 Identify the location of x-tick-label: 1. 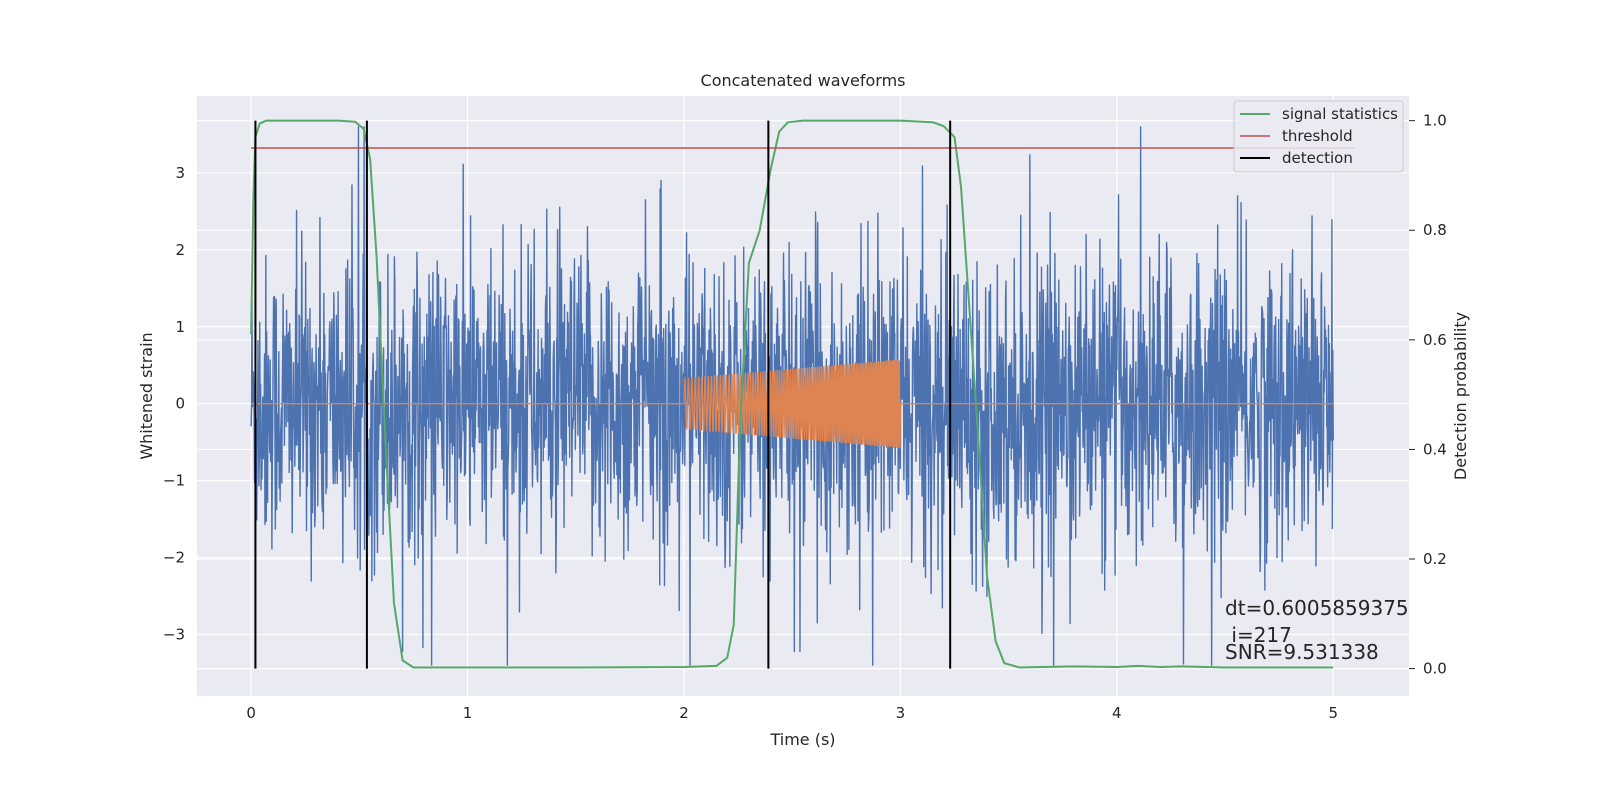
(468, 713).